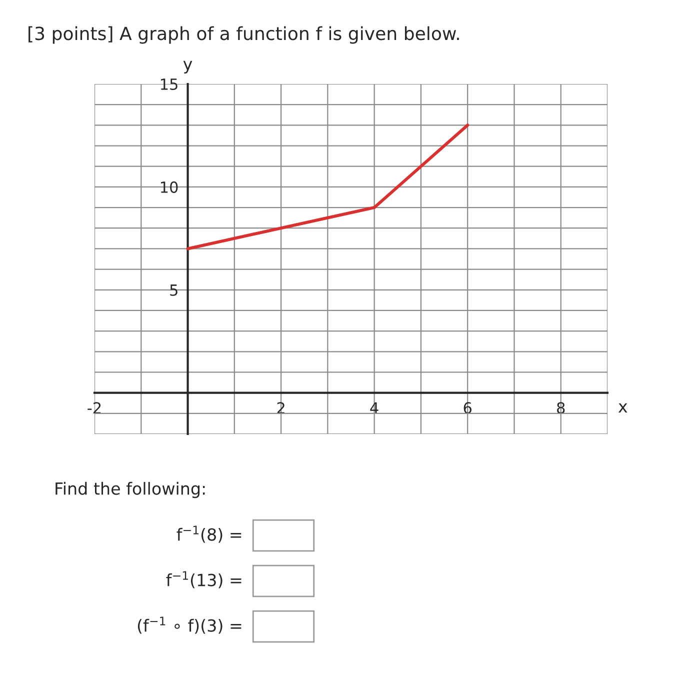  Describe the element at coordinates (243, 35) in the screenshot. I see `chart-title: [3 points] A graph of a function f is given below.` at that location.